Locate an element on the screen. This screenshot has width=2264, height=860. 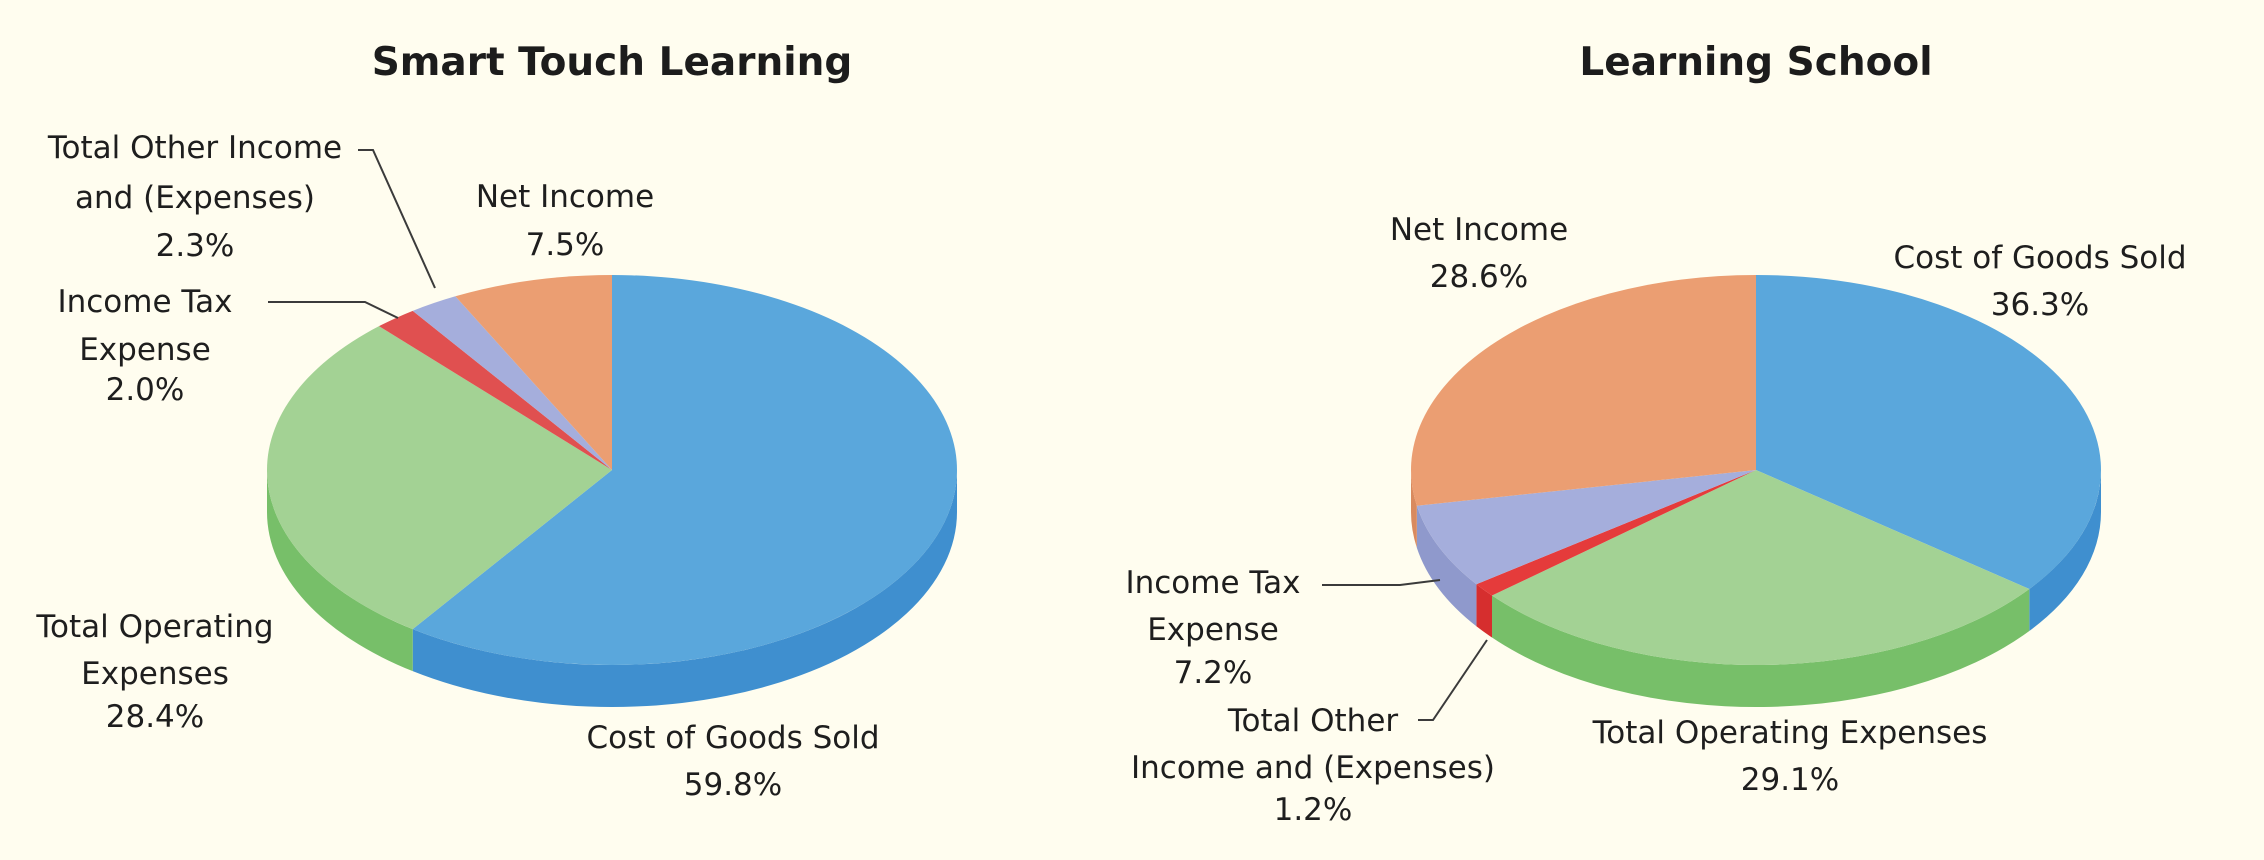
stl-opex-label-pct: 28.4% is located at coordinates (155, 717).